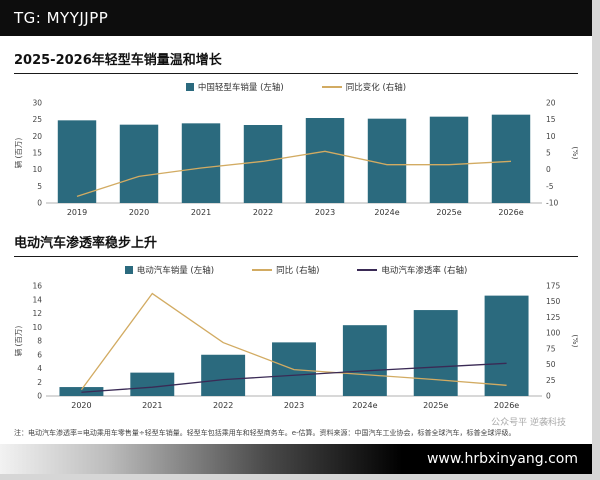 This screenshot has height=480, width=600. I want to click on right-axis-tick: 75, so click(551, 348).